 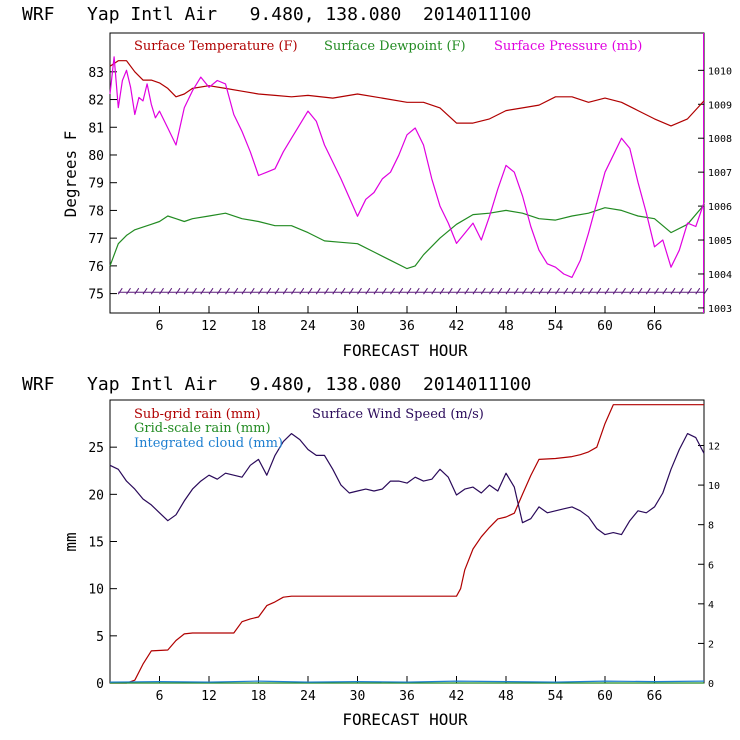 I want to click on y2-tick-label: 1004, so click(x=720, y=275).